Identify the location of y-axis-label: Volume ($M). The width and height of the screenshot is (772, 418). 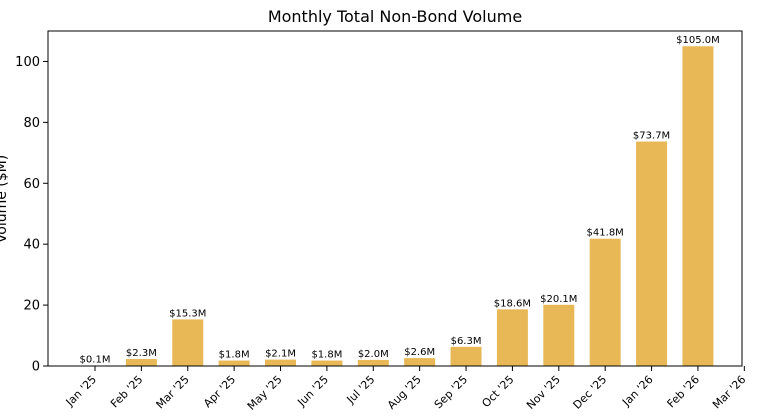
(5, 199).